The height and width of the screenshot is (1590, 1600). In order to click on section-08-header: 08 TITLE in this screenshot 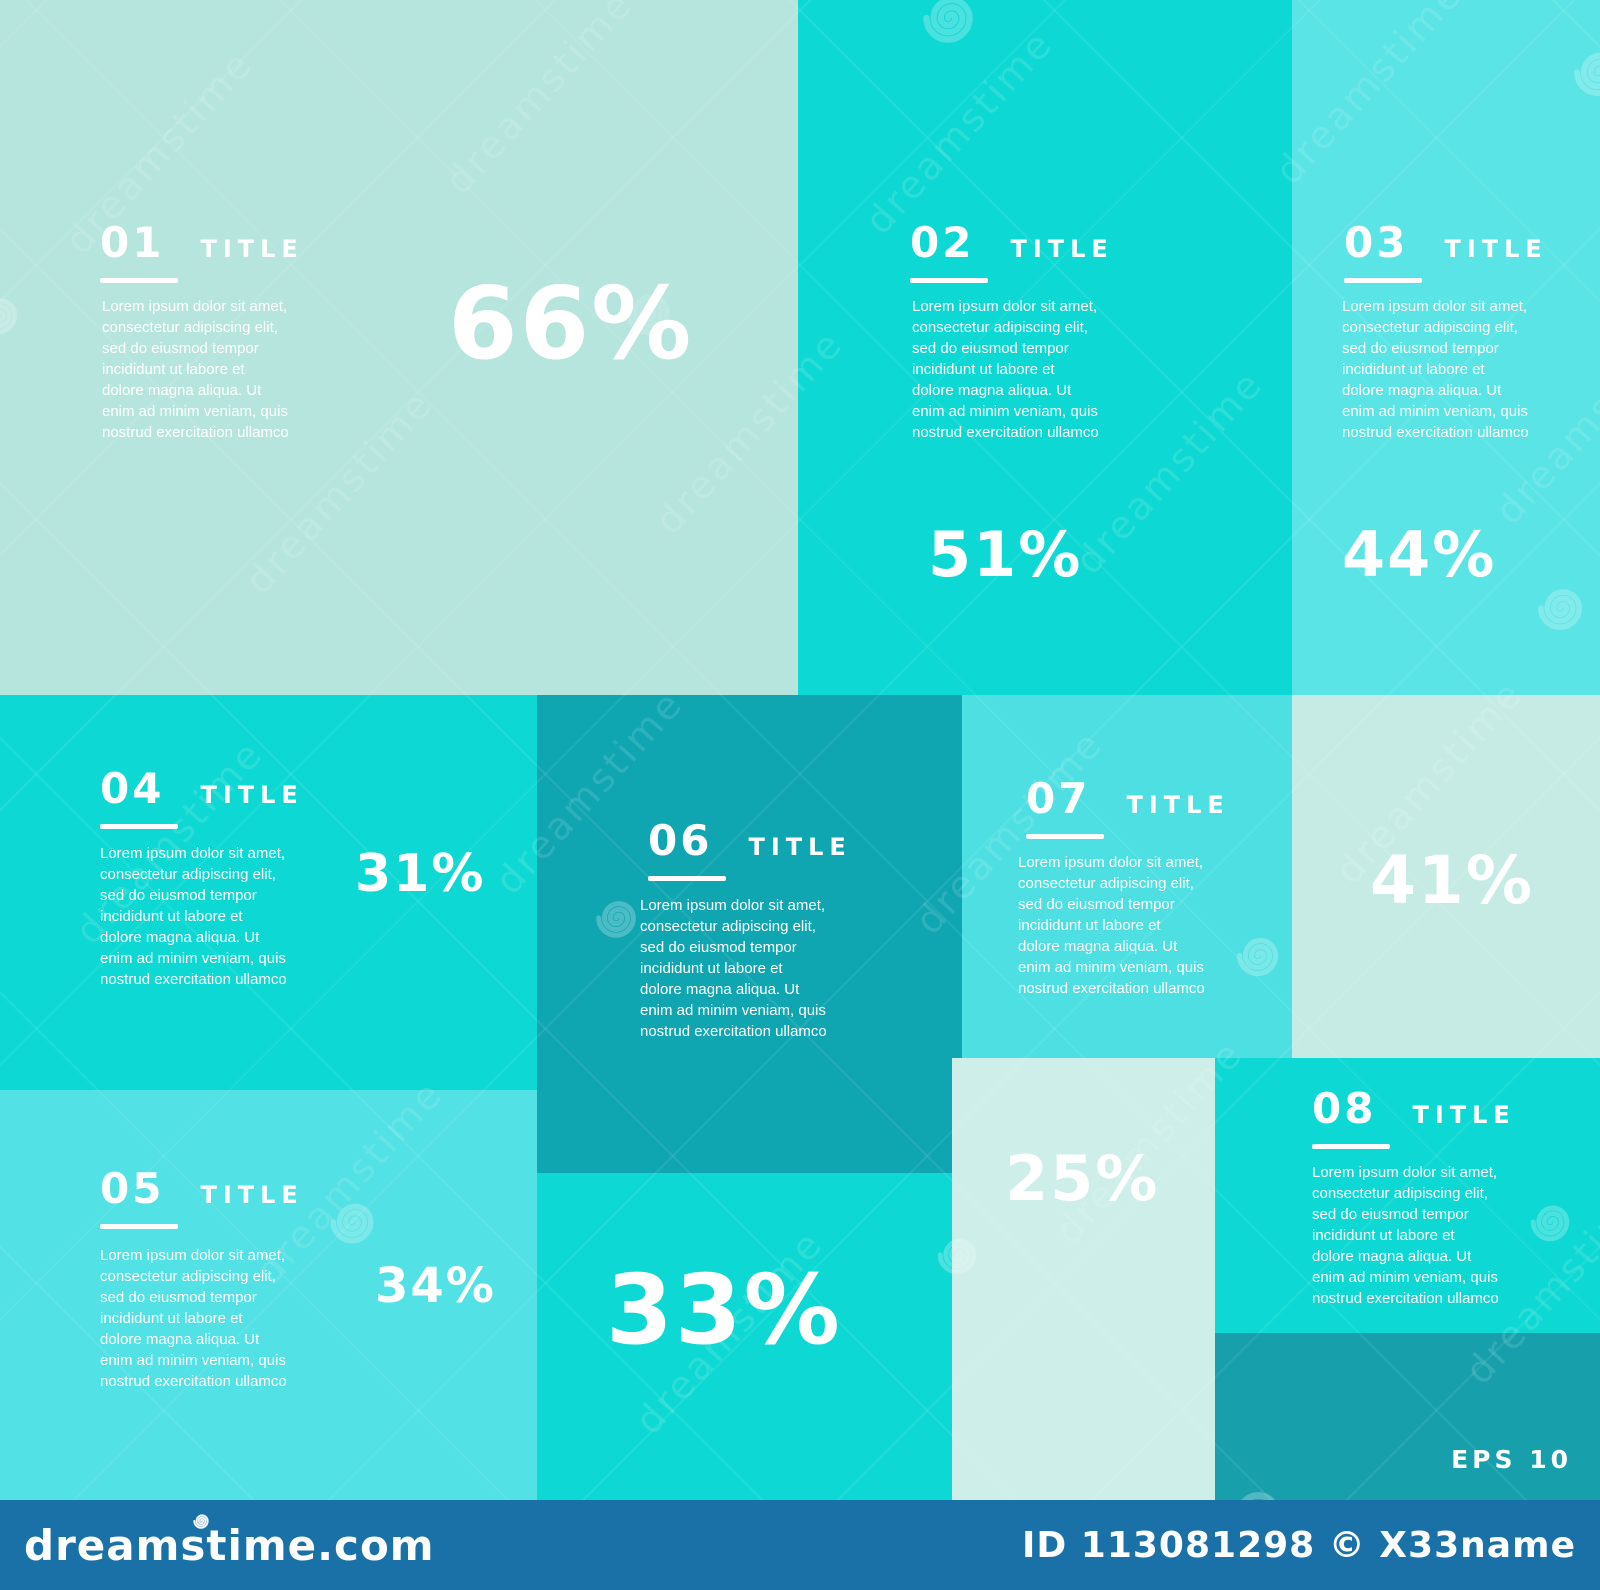, I will do `click(1414, 1118)`.